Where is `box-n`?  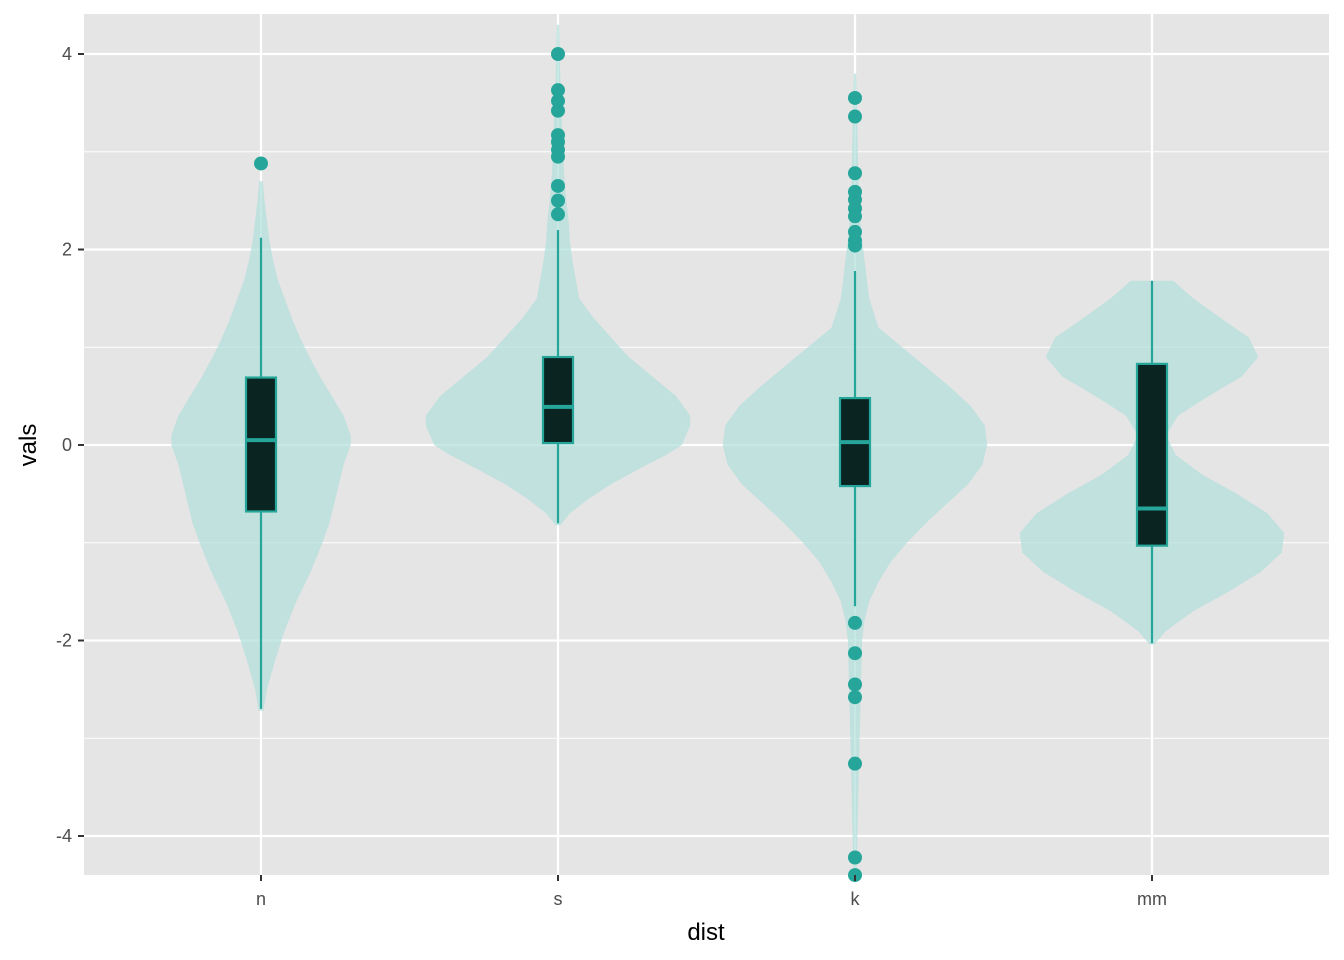 box-n is located at coordinates (261, 444).